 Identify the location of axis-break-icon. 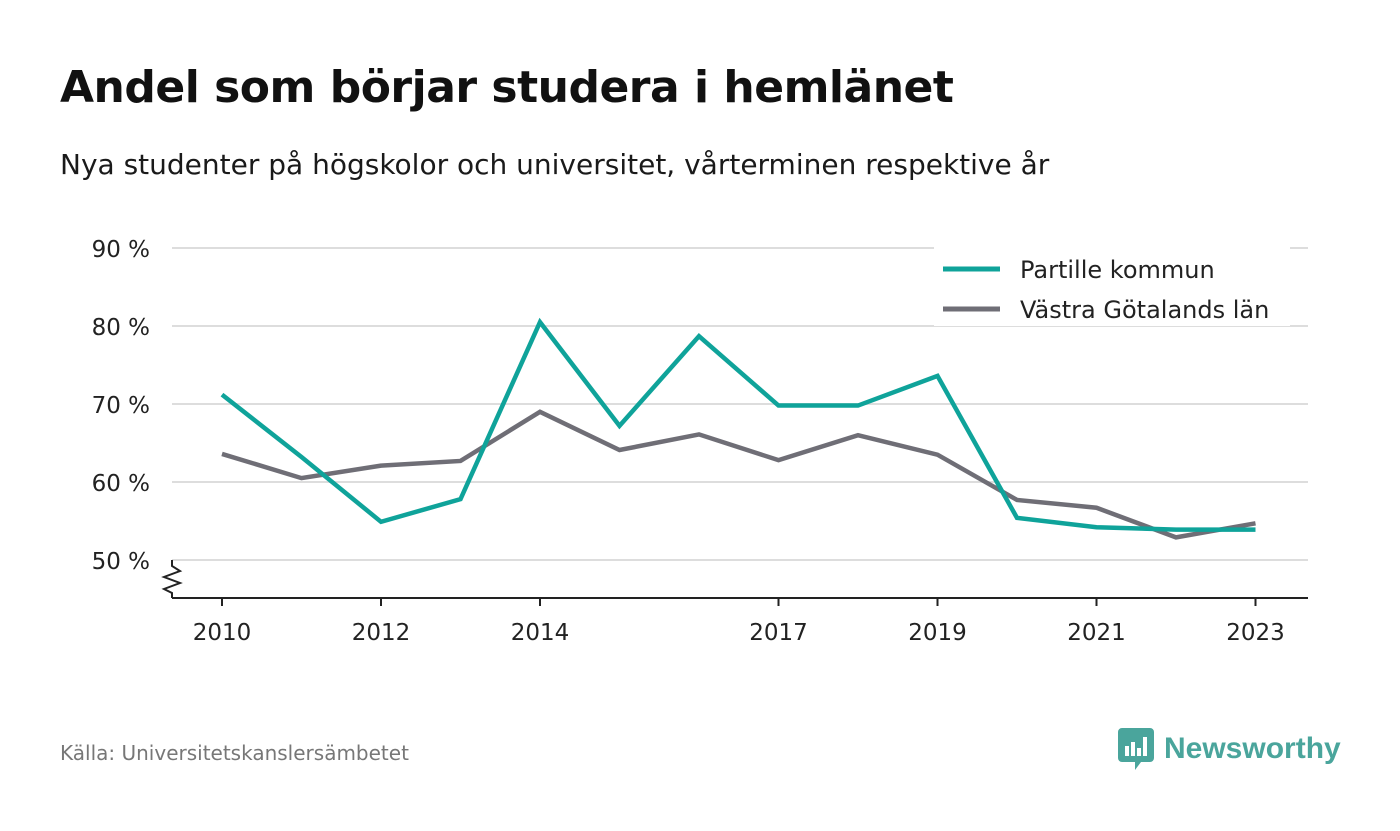
(172, 579).